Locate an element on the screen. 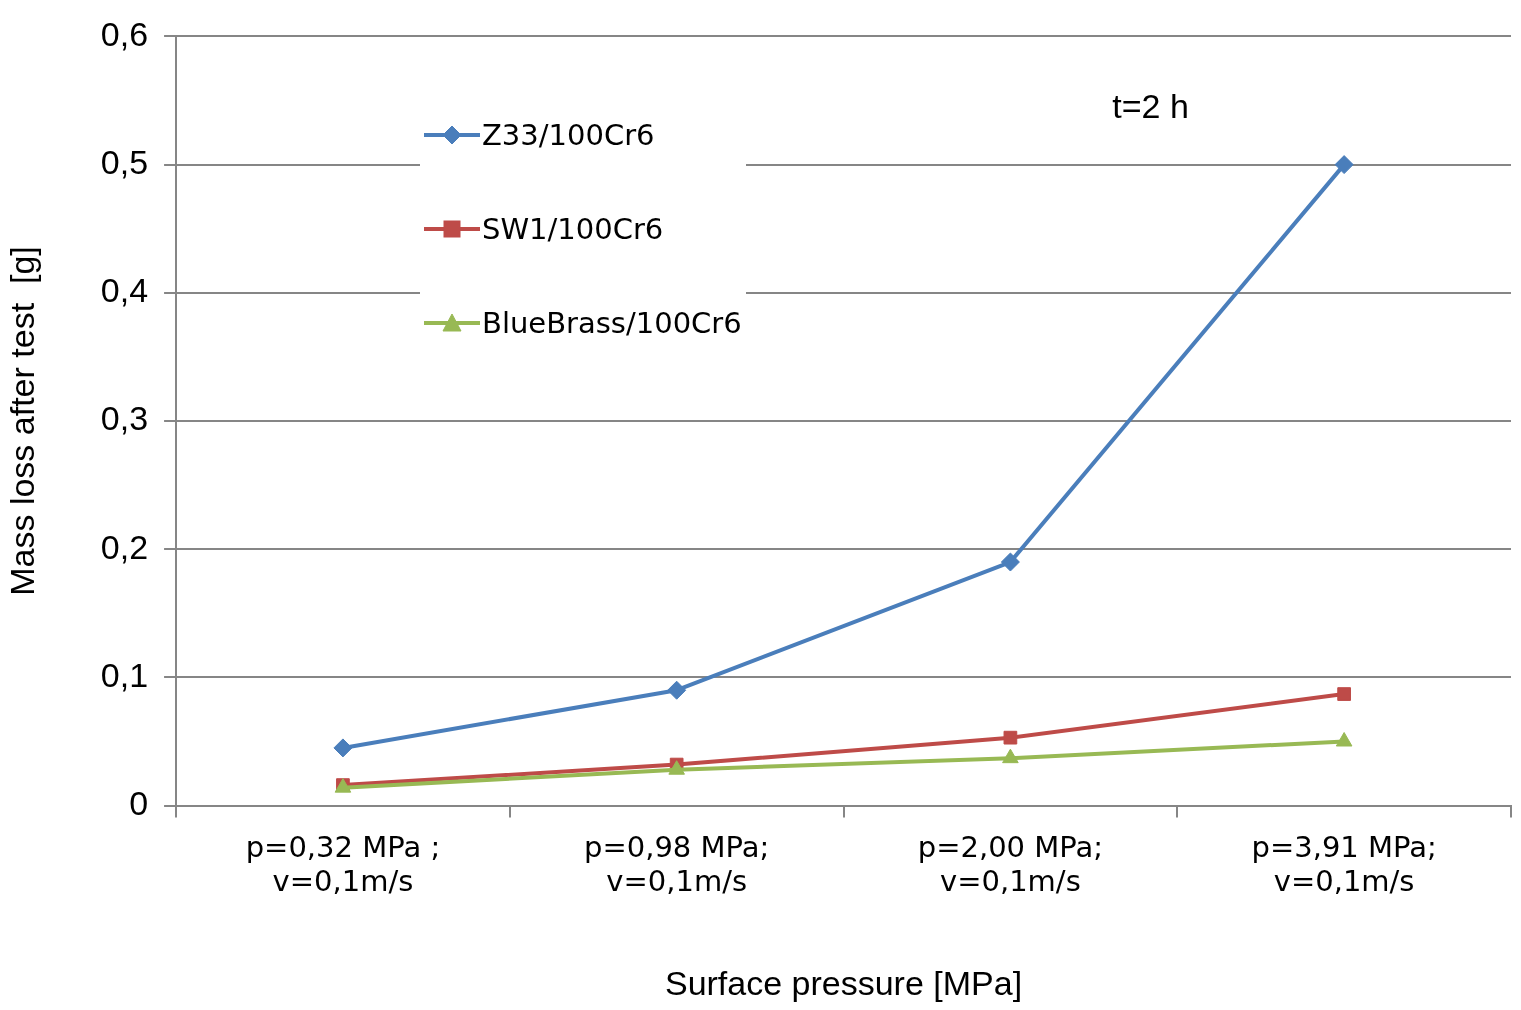  y-tick-label: 0,4 is located at coordinates (124, 290).